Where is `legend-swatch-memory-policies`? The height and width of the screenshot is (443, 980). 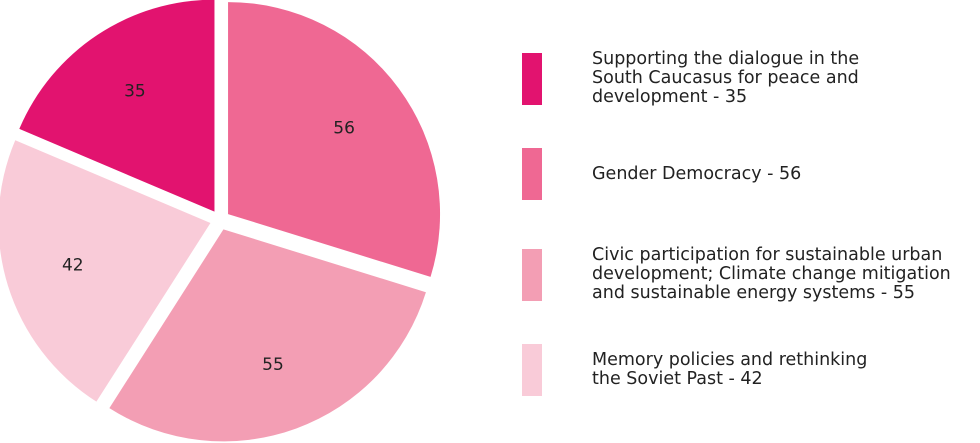 legend-swatch-memory-policies is located at coordinates (532, 370).